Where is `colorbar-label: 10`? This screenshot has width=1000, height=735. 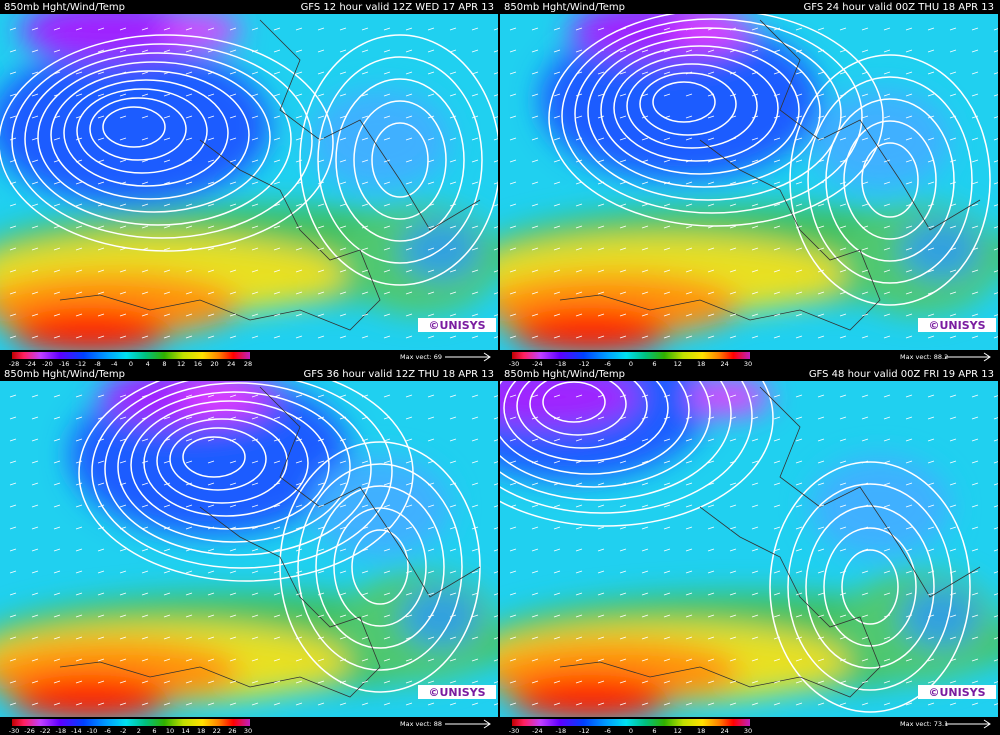
colorbar-label: 10 is located at coordinates (170, 731).